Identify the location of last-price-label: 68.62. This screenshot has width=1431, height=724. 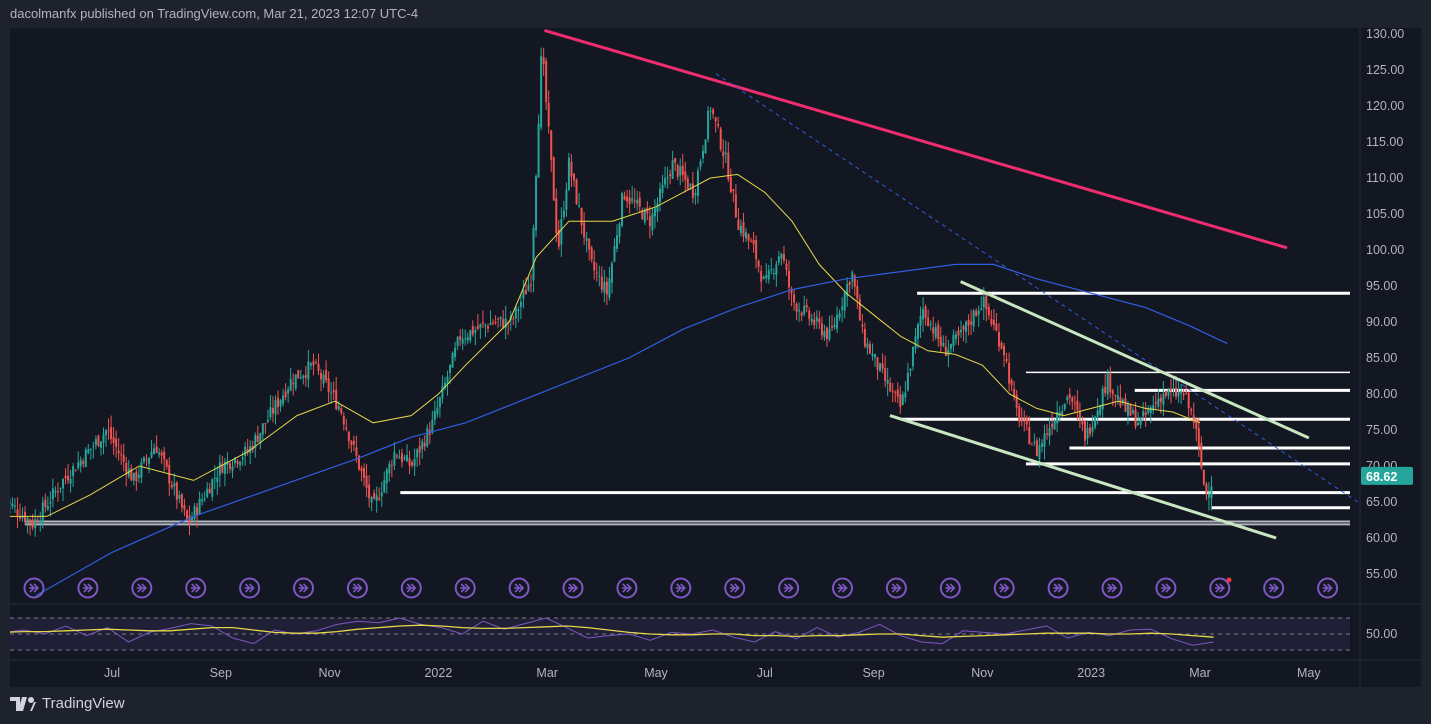
(1381, 477).